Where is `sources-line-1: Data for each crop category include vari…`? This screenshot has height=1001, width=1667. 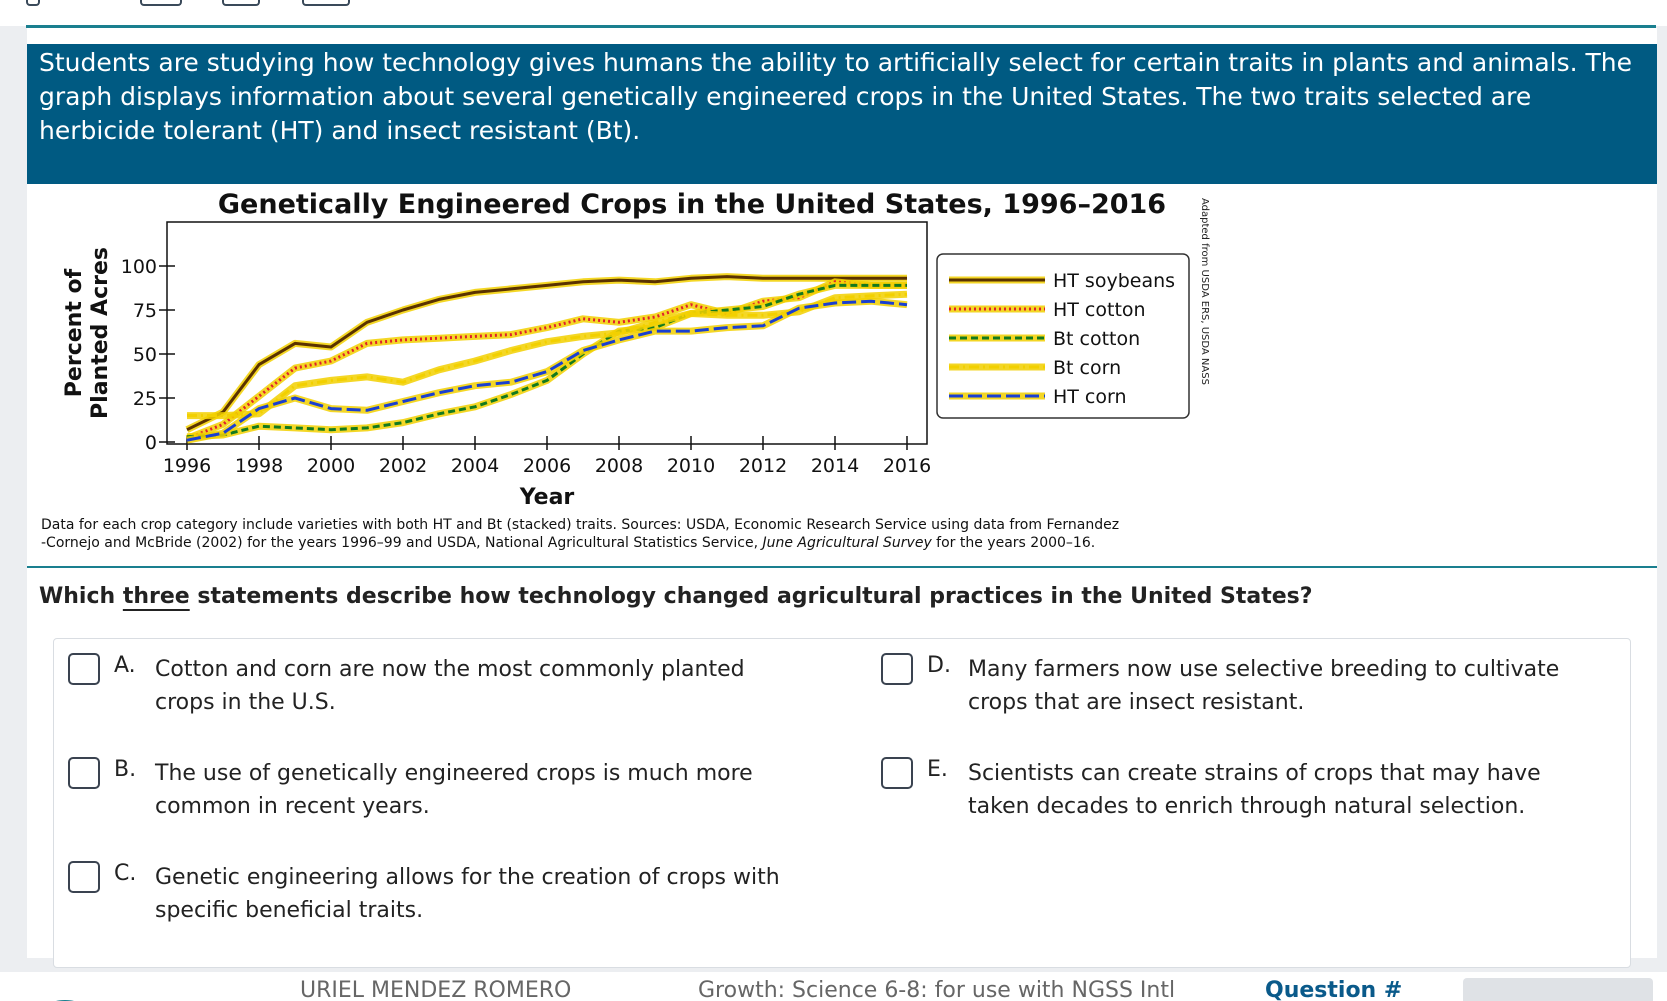 sources-line-1: Data for each crop category include vari… is located at coordinates (580, 525).